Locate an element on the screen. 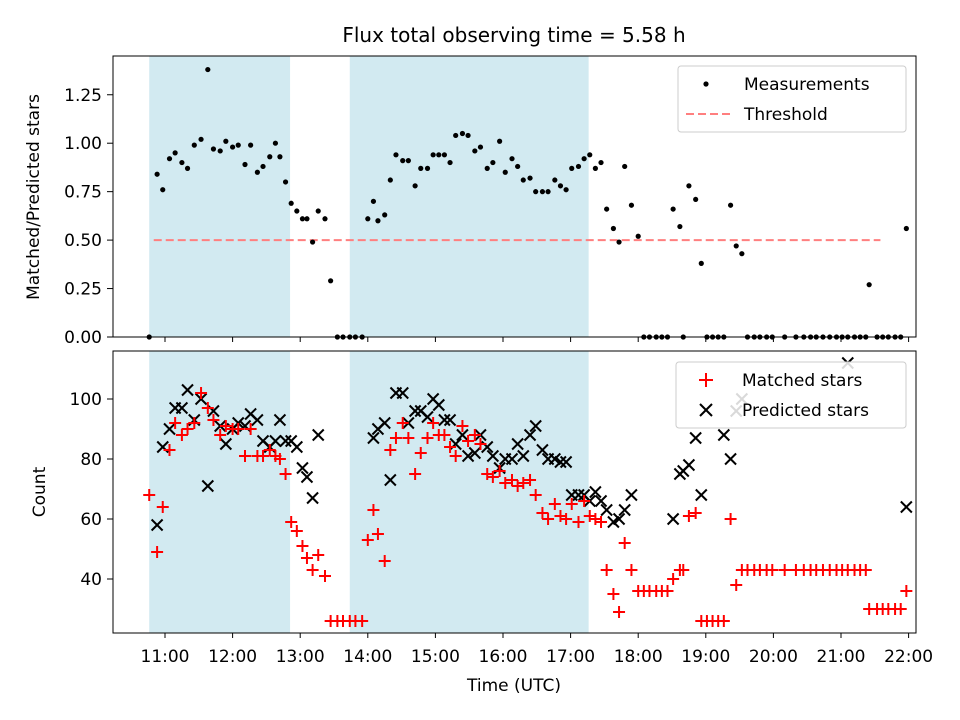 This screenshot has width=960, height=720. x-tick-label: 12:00 is located at coordinates (232, 657).